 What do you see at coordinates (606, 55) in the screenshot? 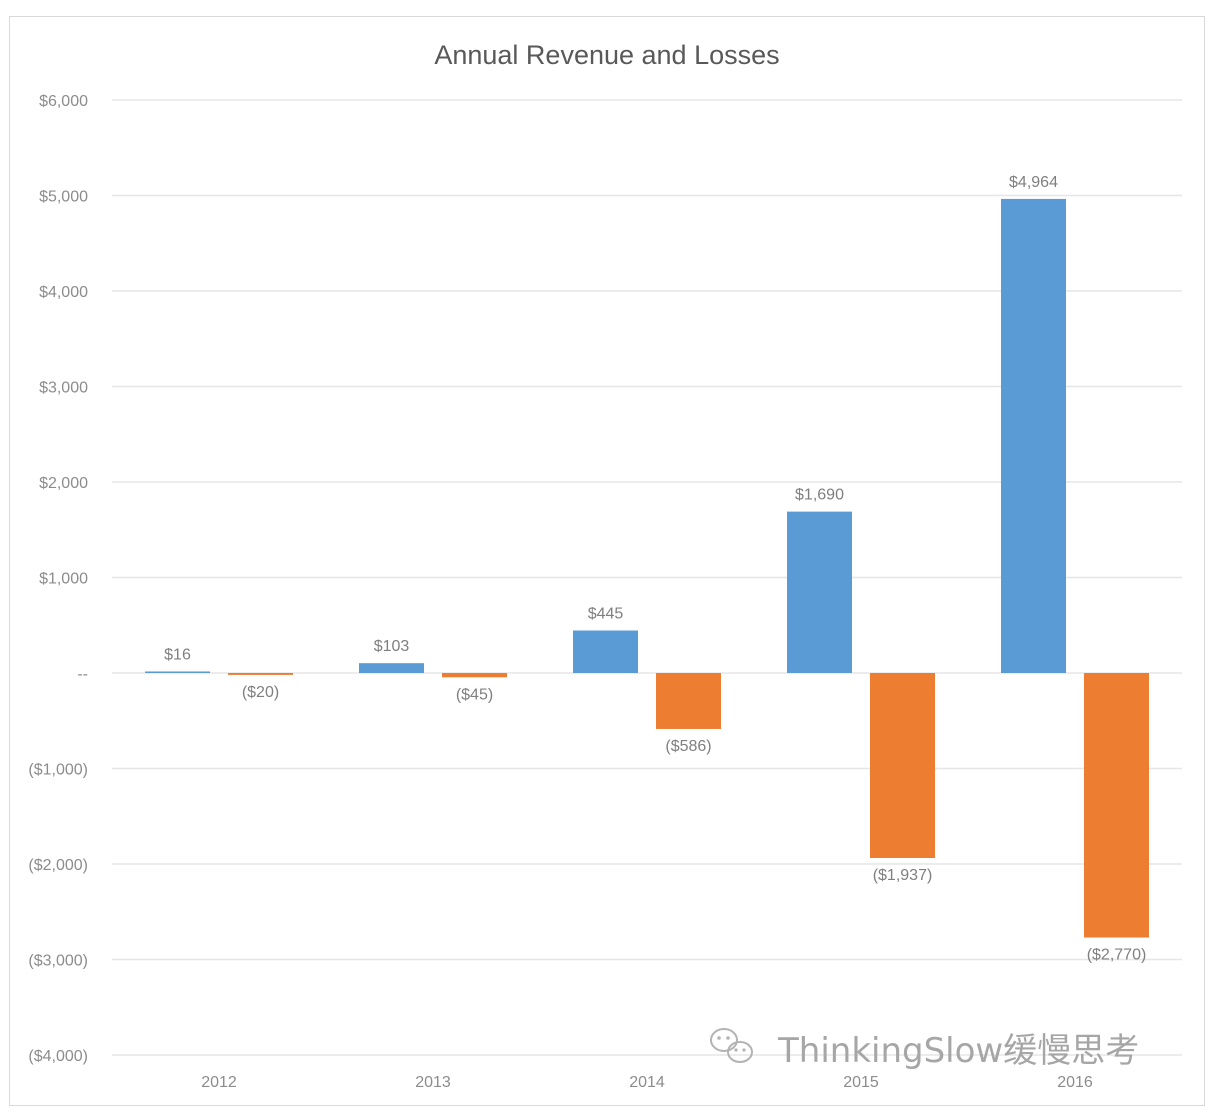
I see `chart-title: Annual Revenue and Losses` at bounding box center [606, 55].